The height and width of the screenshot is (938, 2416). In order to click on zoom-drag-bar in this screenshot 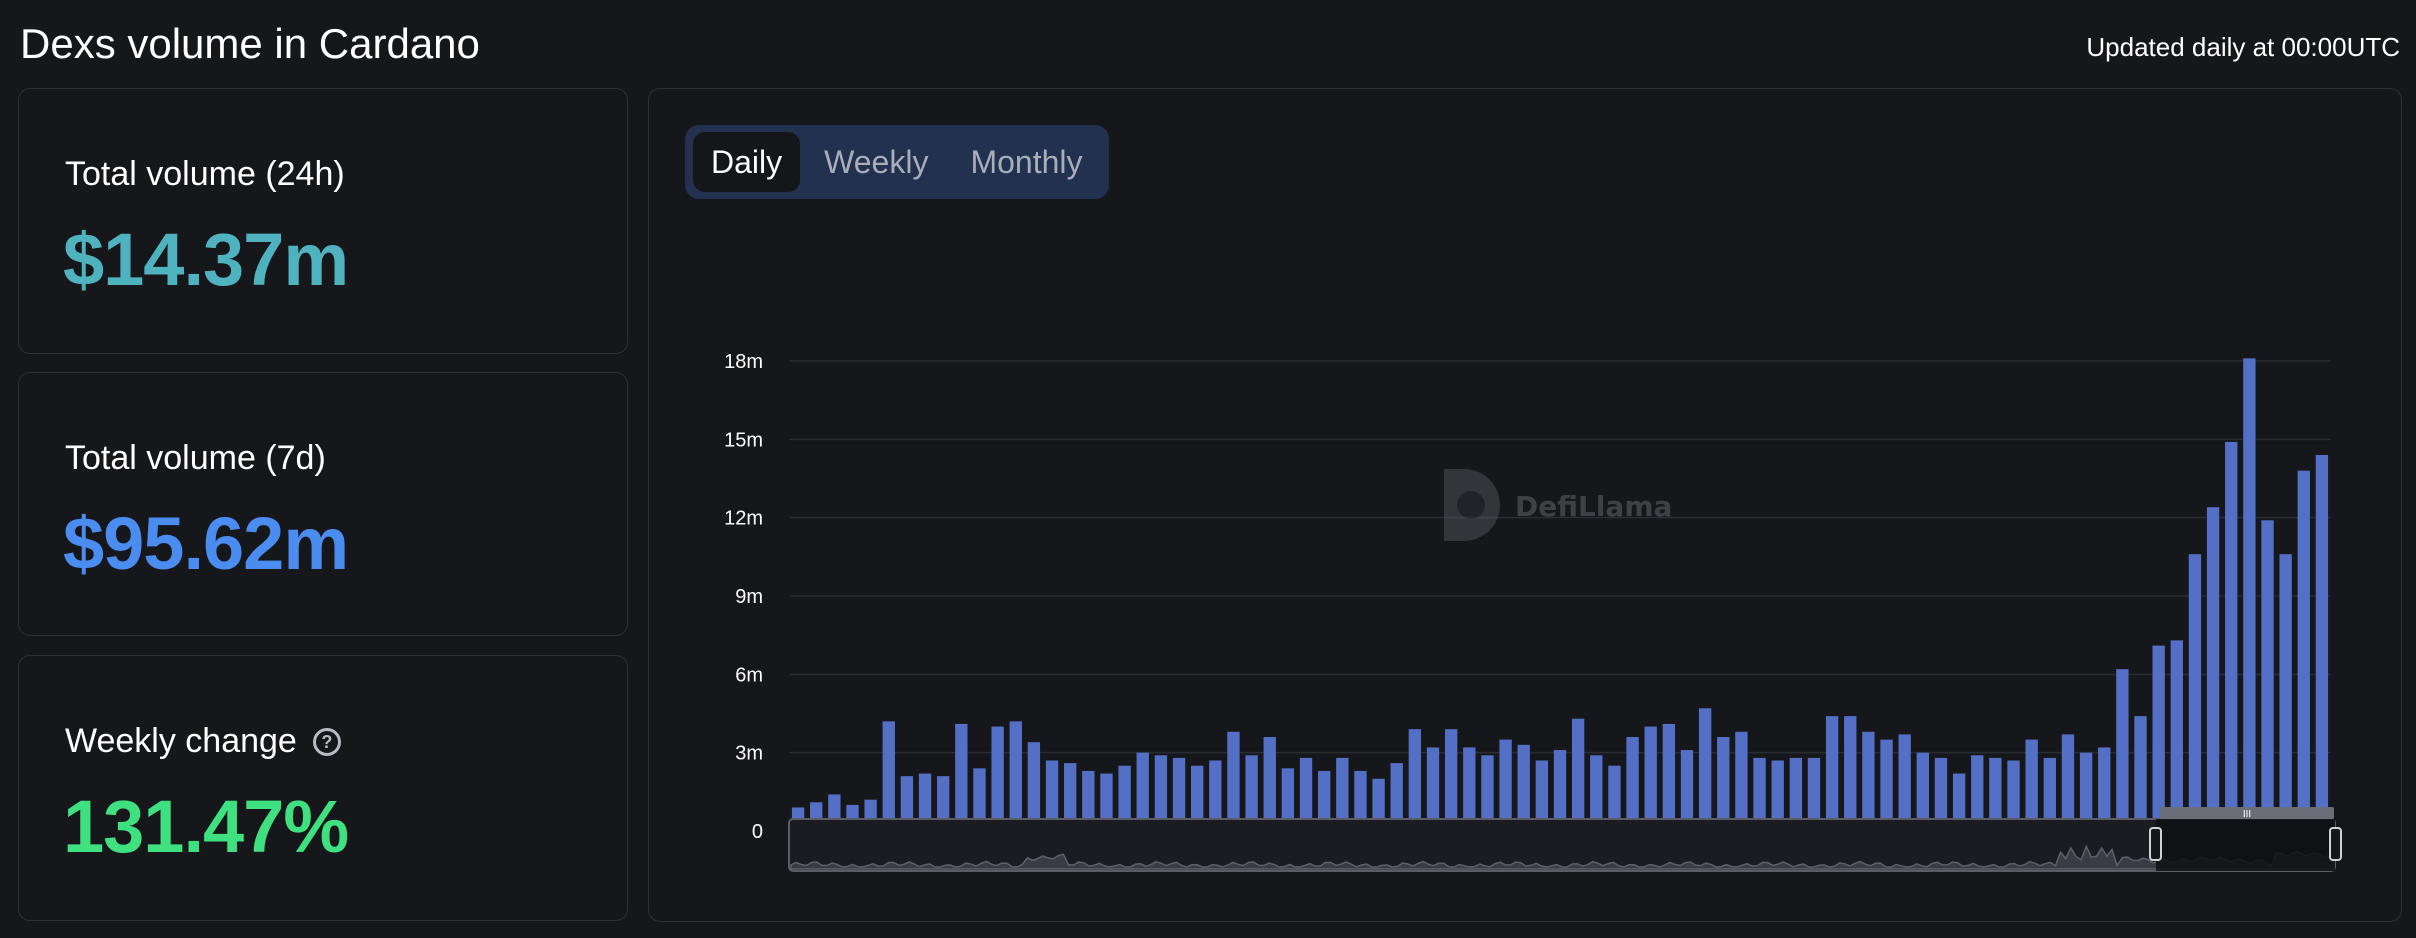, I will do `click(2247, 813)`.